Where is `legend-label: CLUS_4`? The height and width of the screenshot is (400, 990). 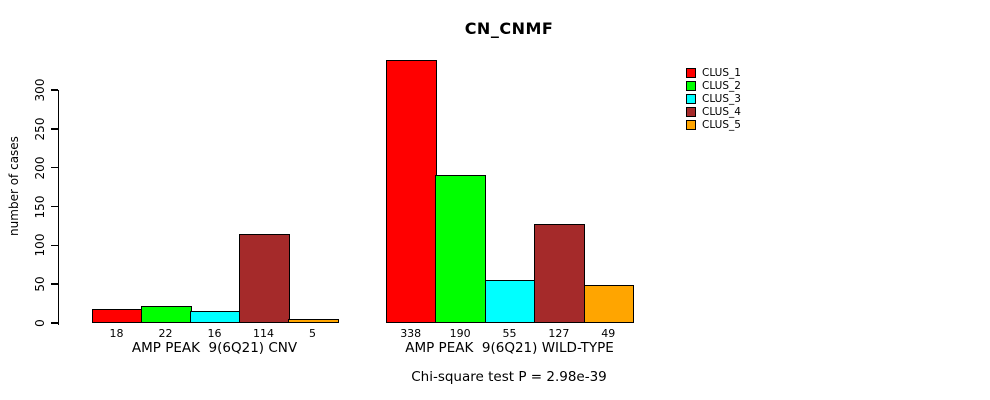
legend-label: CLUS_4 is located at coordinates (721, 111).